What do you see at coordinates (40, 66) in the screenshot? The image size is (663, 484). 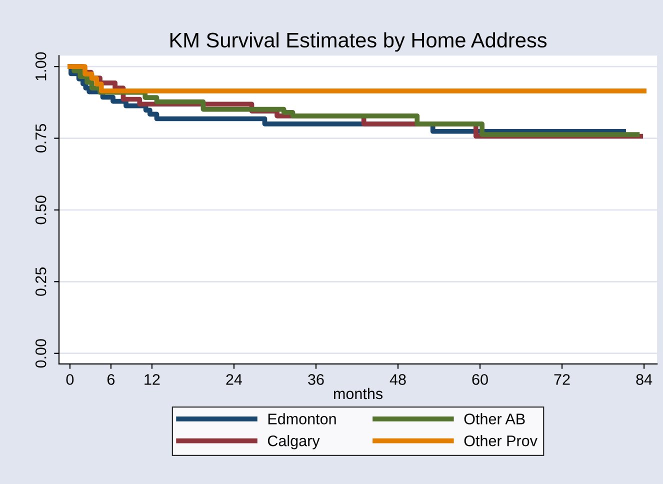 I see `y-tick-label: 1.00` at bounding box center [40, 66].